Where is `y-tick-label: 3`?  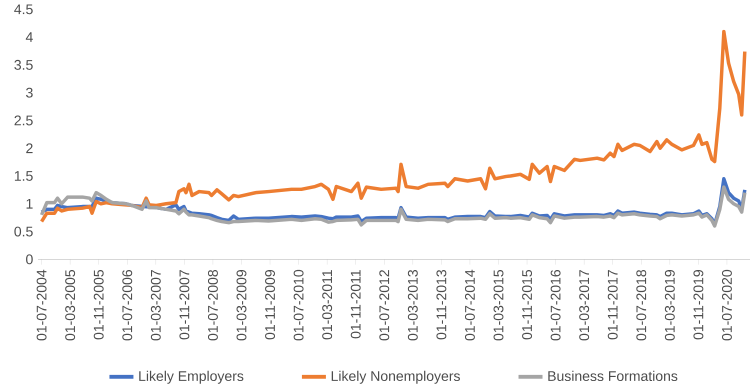
y-tick-label: 3 is located at coordinates (29, 93).